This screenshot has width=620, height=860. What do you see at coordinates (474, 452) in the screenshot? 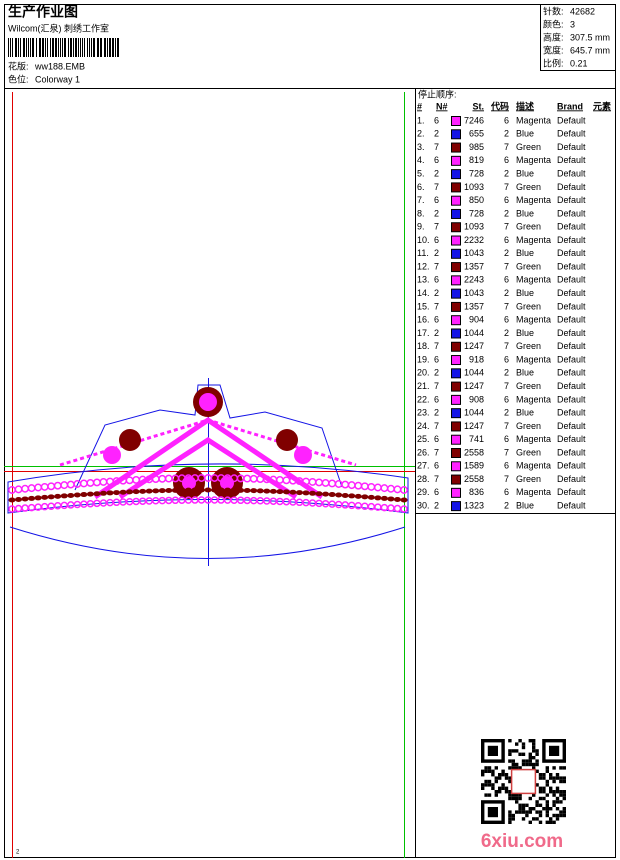
I see `stitches: 2558` at bounding box center [474, 452].